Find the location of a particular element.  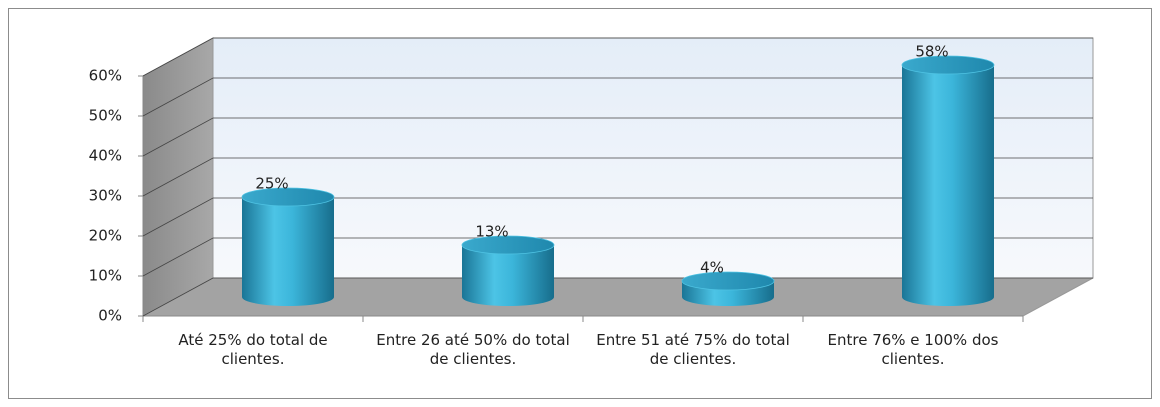

y-tick-label: 30% is located at coordinates (105, 196).